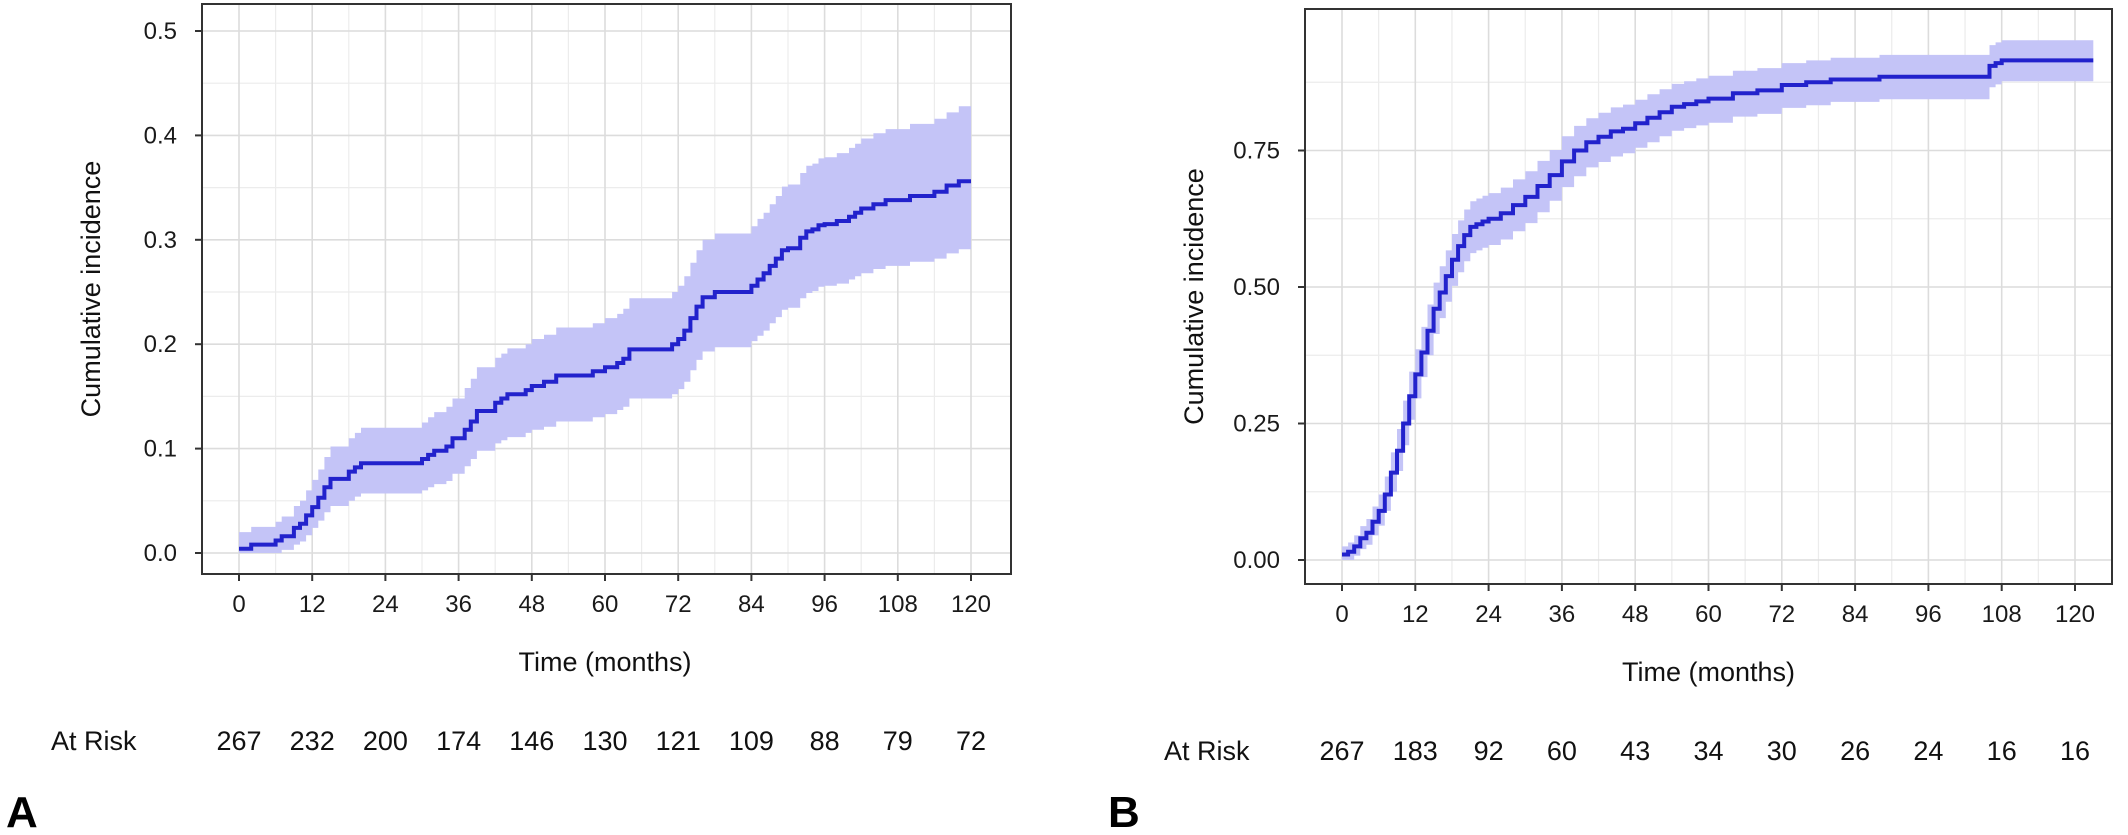 This screenshot has height=835, width=2128. I want to click on y-tick-label: 0.25, so click(1256, 424).